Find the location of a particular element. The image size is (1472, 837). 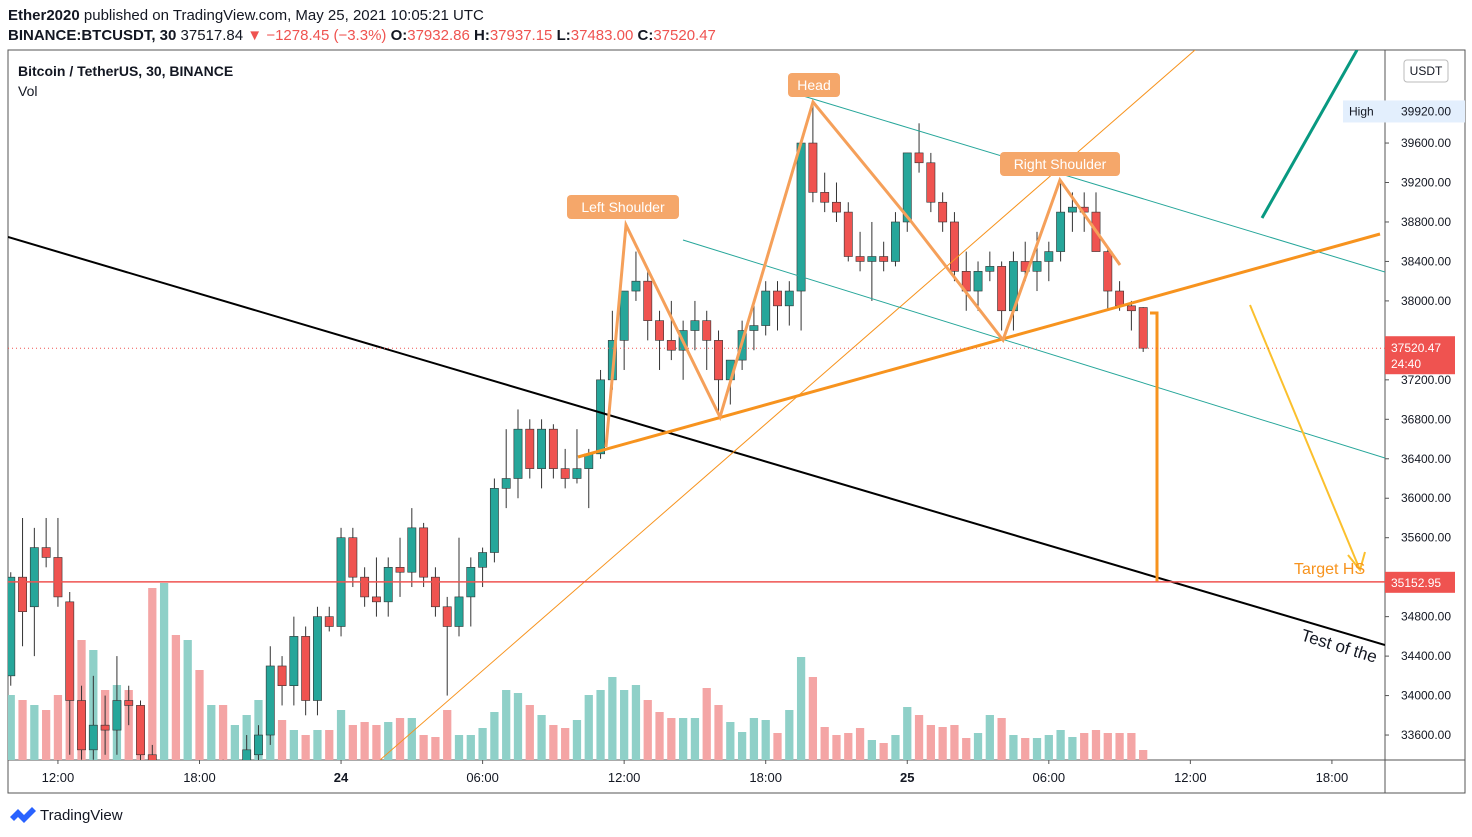

last-price-box is located at coordinates (1420, 355).